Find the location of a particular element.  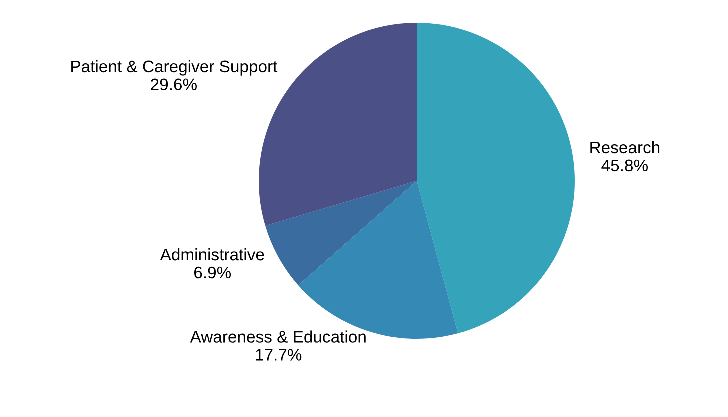

data-label: 6.9% is located at coordinates (213, 272).